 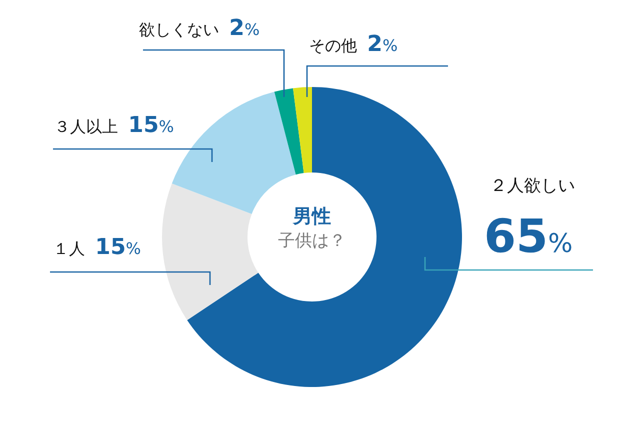 I want to click on slice-label: １人, so click(x=69, y=248).